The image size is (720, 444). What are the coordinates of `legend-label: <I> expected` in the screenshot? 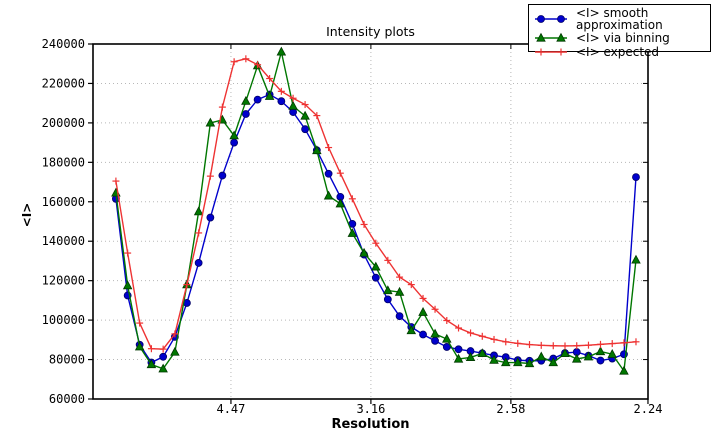 It's located at (618, 52).